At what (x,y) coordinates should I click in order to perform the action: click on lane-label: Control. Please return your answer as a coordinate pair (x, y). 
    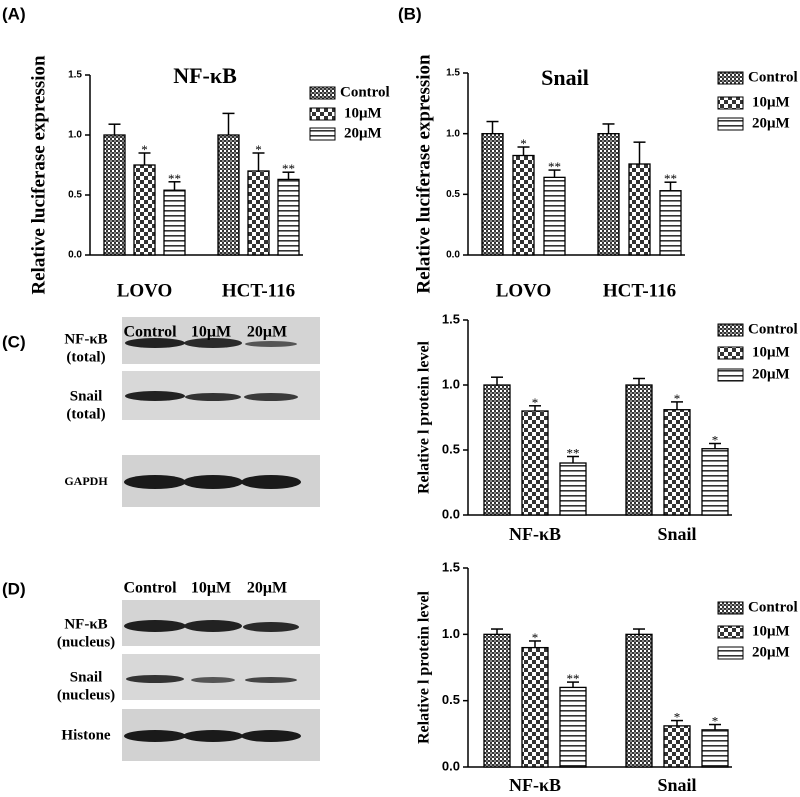
    Looking at the image, I should click on (150, 332).